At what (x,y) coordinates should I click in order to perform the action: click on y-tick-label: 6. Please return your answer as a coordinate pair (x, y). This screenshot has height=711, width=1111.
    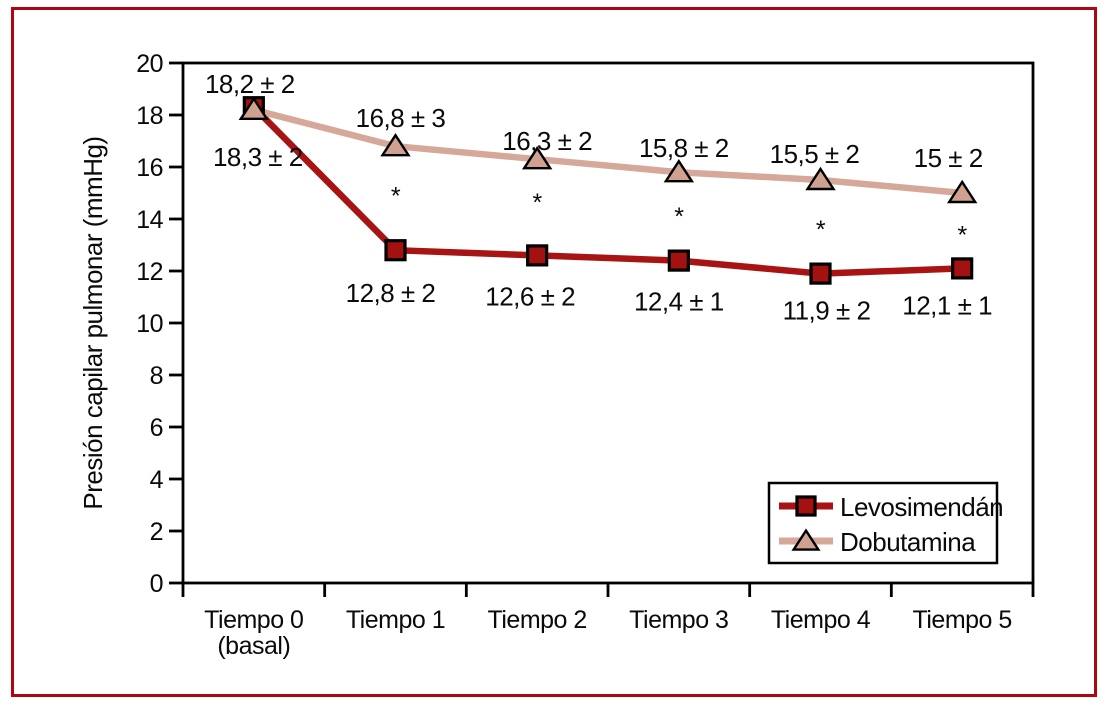
    Looking at the image, I should click on (156, 428).